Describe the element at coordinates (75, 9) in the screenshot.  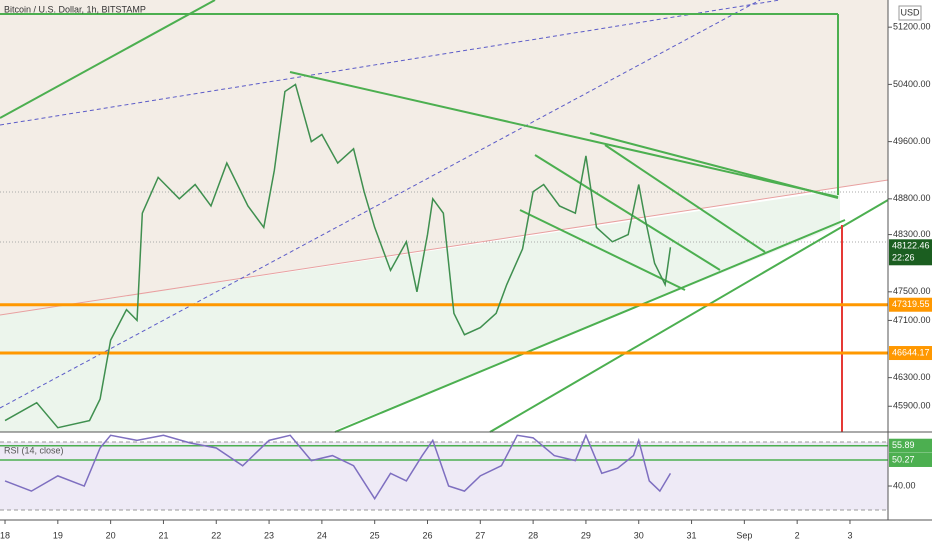
I see `chart-title: Bitcoin / U.S. Dollar, 1h, BITSTAMP` at that location.